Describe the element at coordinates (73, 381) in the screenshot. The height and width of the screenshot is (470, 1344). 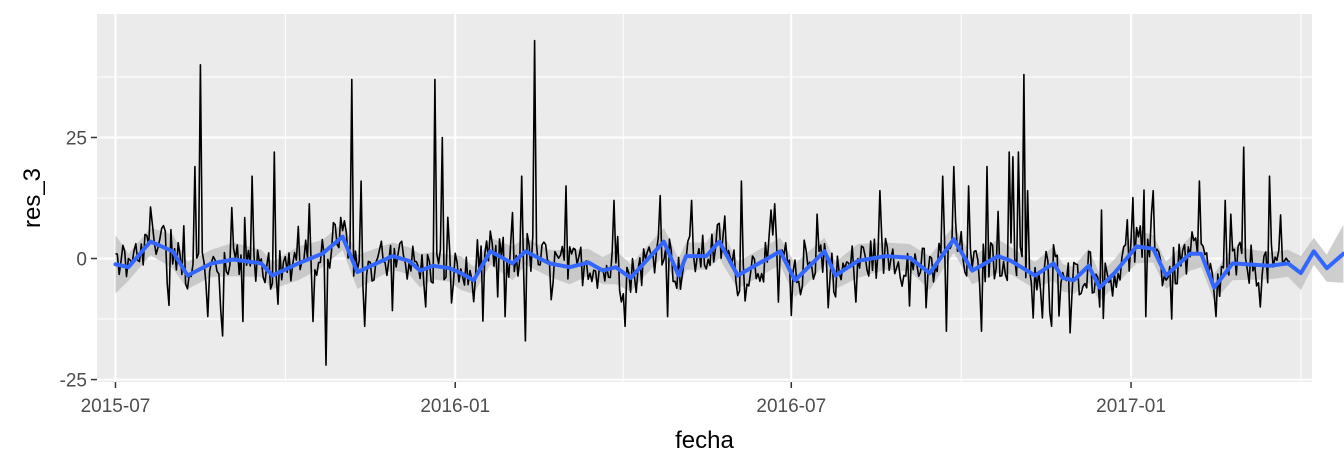
I see `y-tick-label: -25` at that location.